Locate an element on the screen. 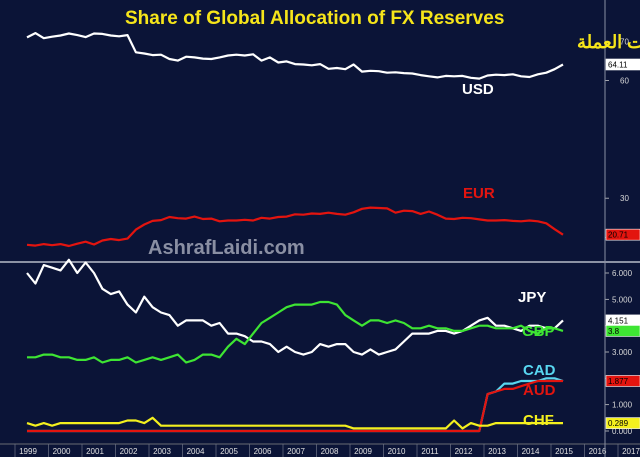  series-label-usd: USD is located at coordinates (478, 89).